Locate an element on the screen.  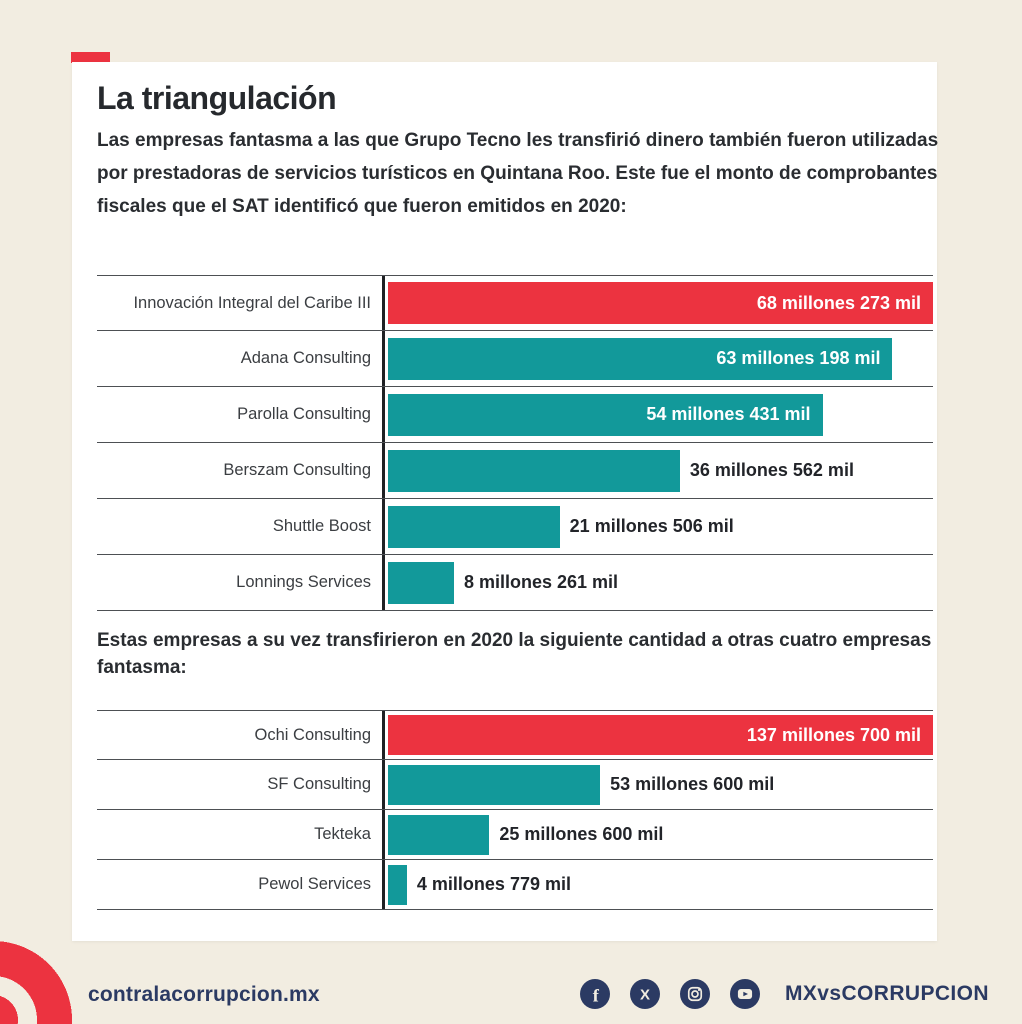
bar-area: 36 millones 562 mil is located at coordinates (659, 470).